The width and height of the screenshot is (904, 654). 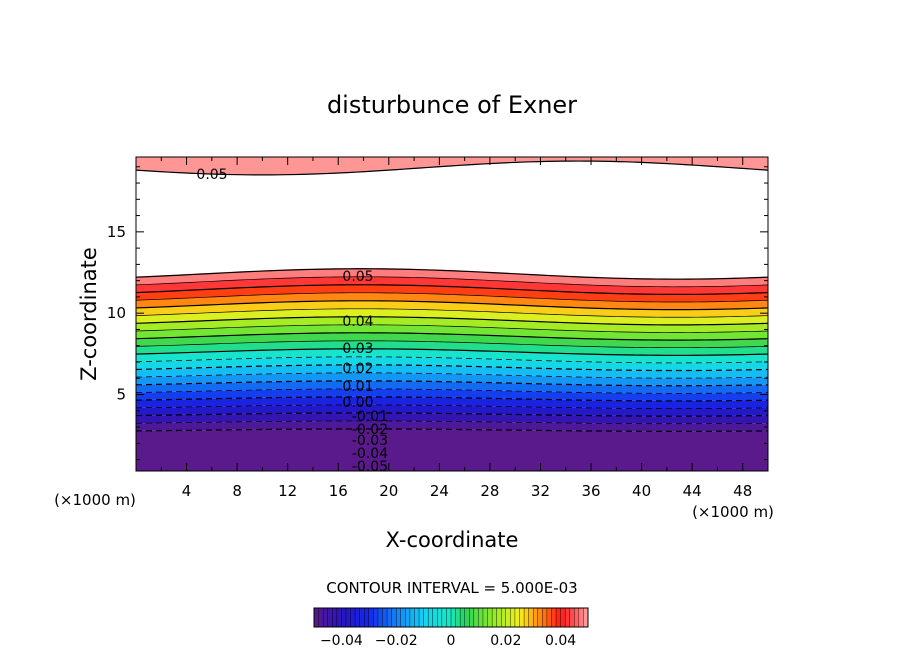 What do you see at coordinates (357, 349) in the screenshot?
I see `contour-label: 0.03` at bounding box center [357, 349].